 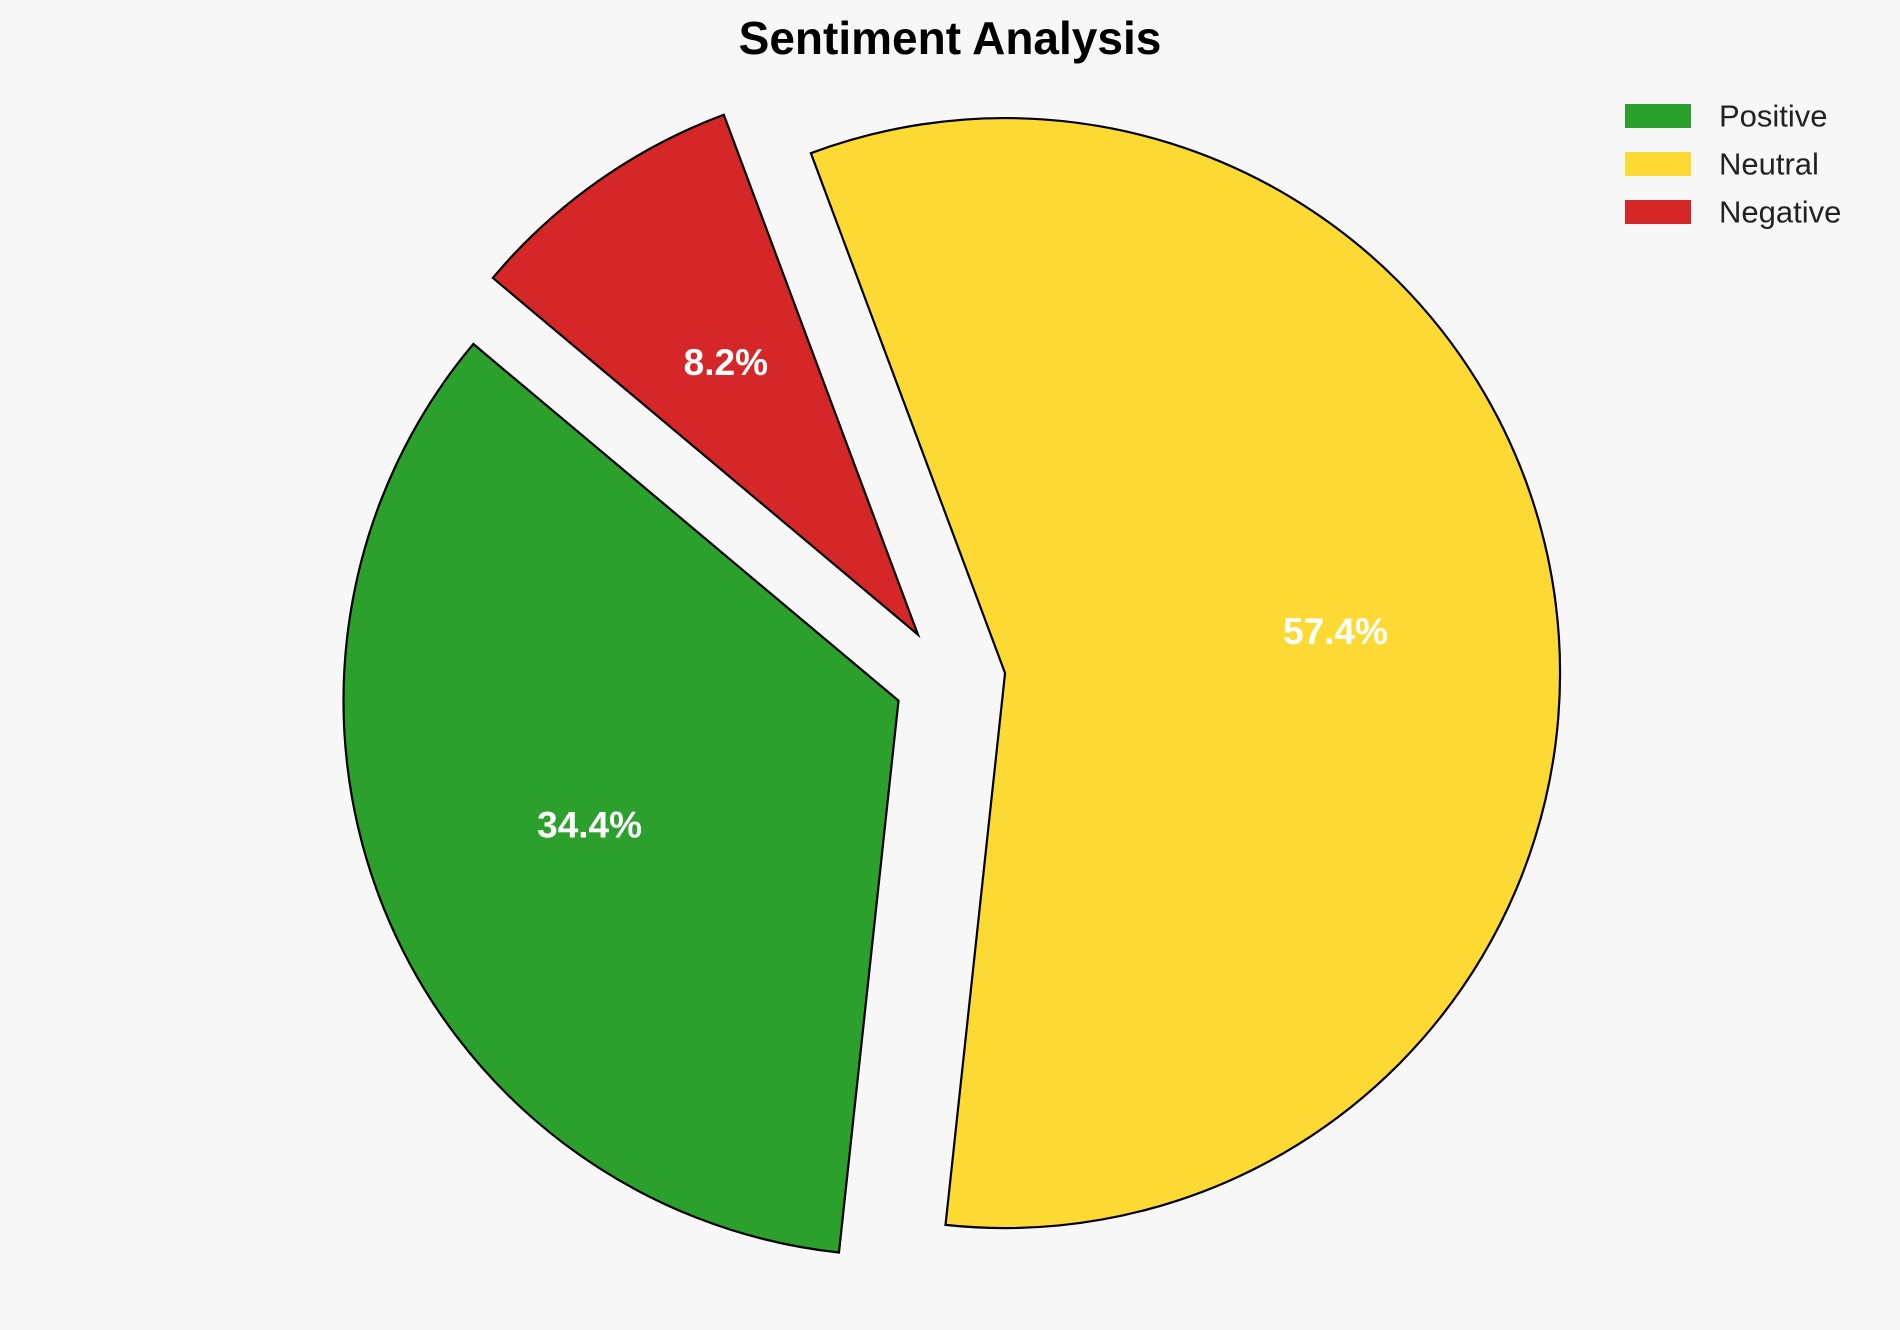 I want to click on chart-title: Sentiment Analysis, so click(x=950, y=38).